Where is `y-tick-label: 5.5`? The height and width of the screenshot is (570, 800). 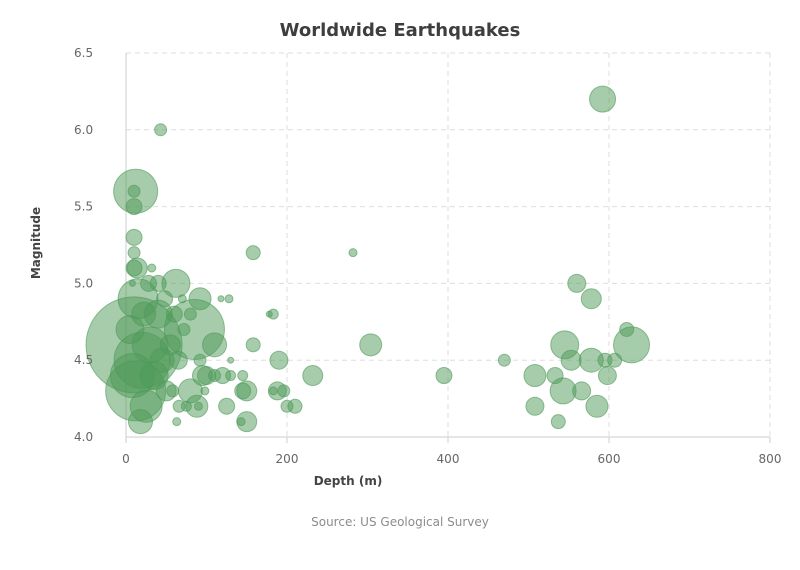 y-tick-label: 5.5 is located at coordinates (83, 207).